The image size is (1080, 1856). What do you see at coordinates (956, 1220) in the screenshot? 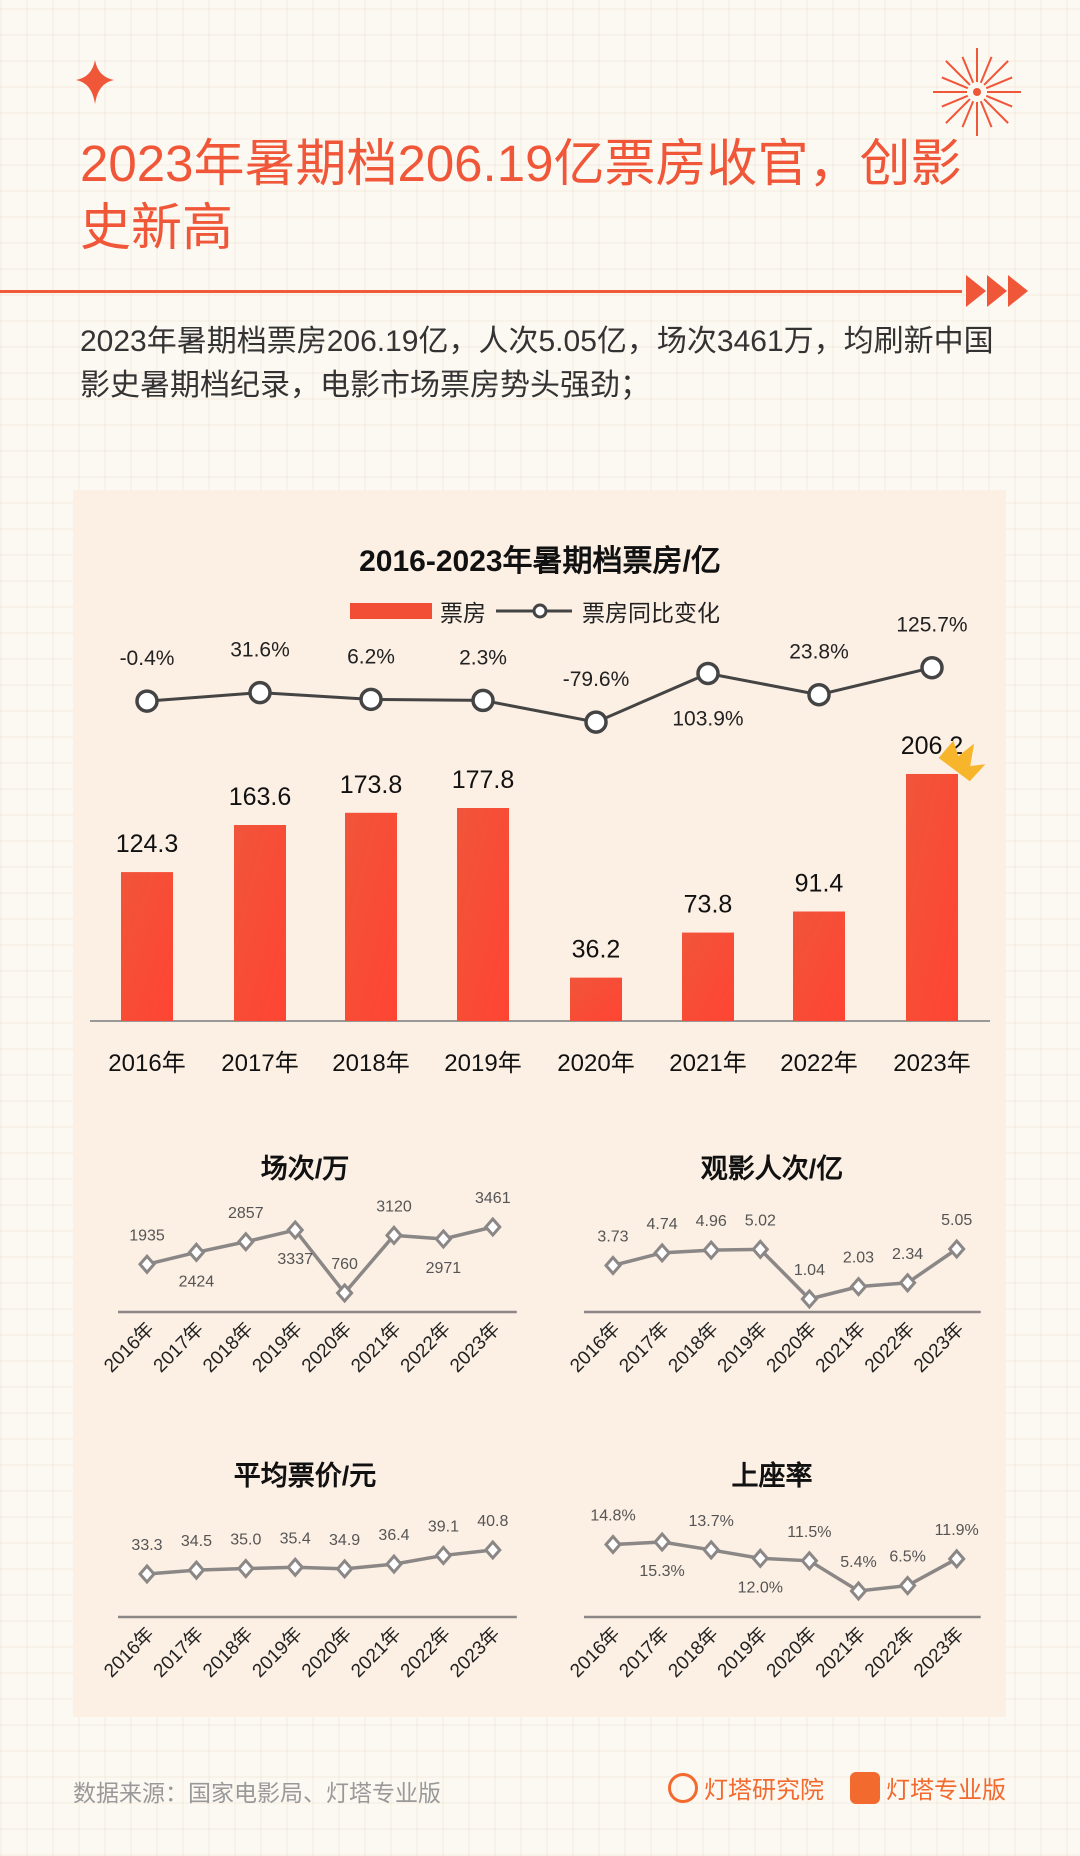
I see `data-label: 5.05` at bounding box center [956, 1220].